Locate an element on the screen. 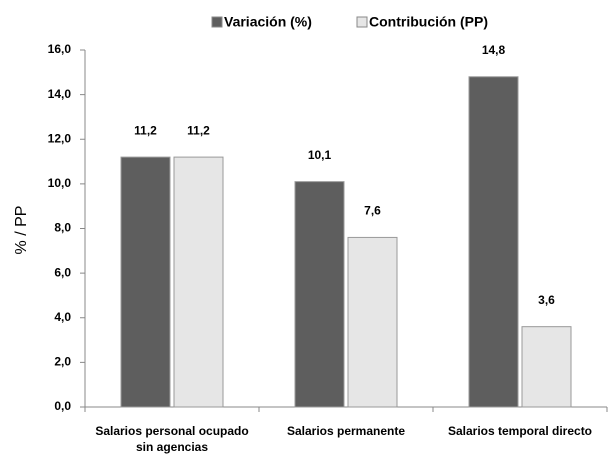 The image size is (609, 462). y-tick-label: 2,0 is located at coordinates (62, 362).